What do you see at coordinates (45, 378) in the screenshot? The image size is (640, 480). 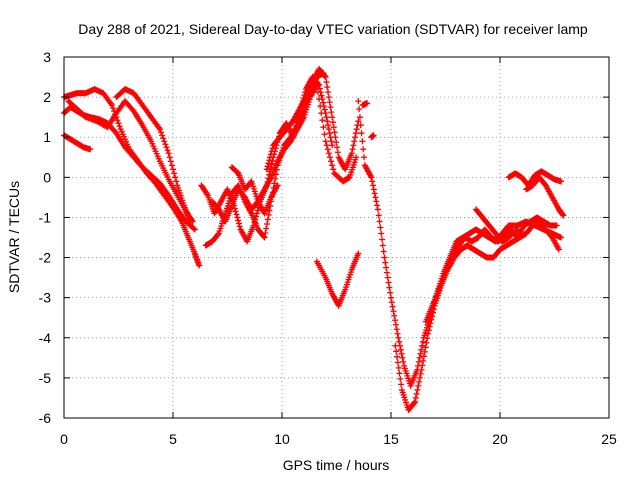 I see `y-tick-label: -5` at bounding box center [45, 378].